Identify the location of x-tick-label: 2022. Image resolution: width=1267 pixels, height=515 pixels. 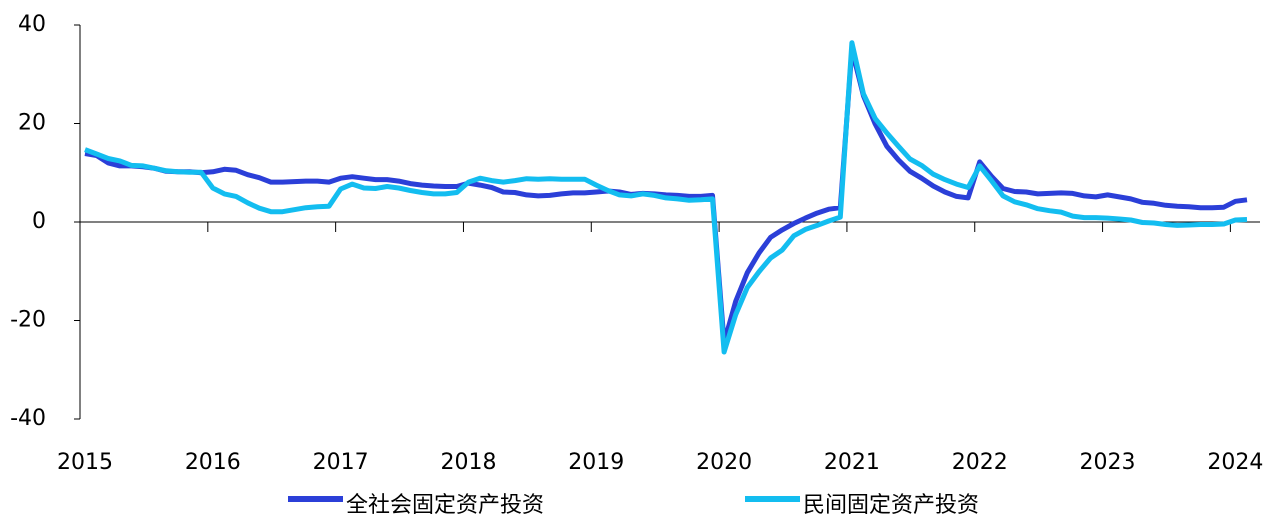
(980, 462).